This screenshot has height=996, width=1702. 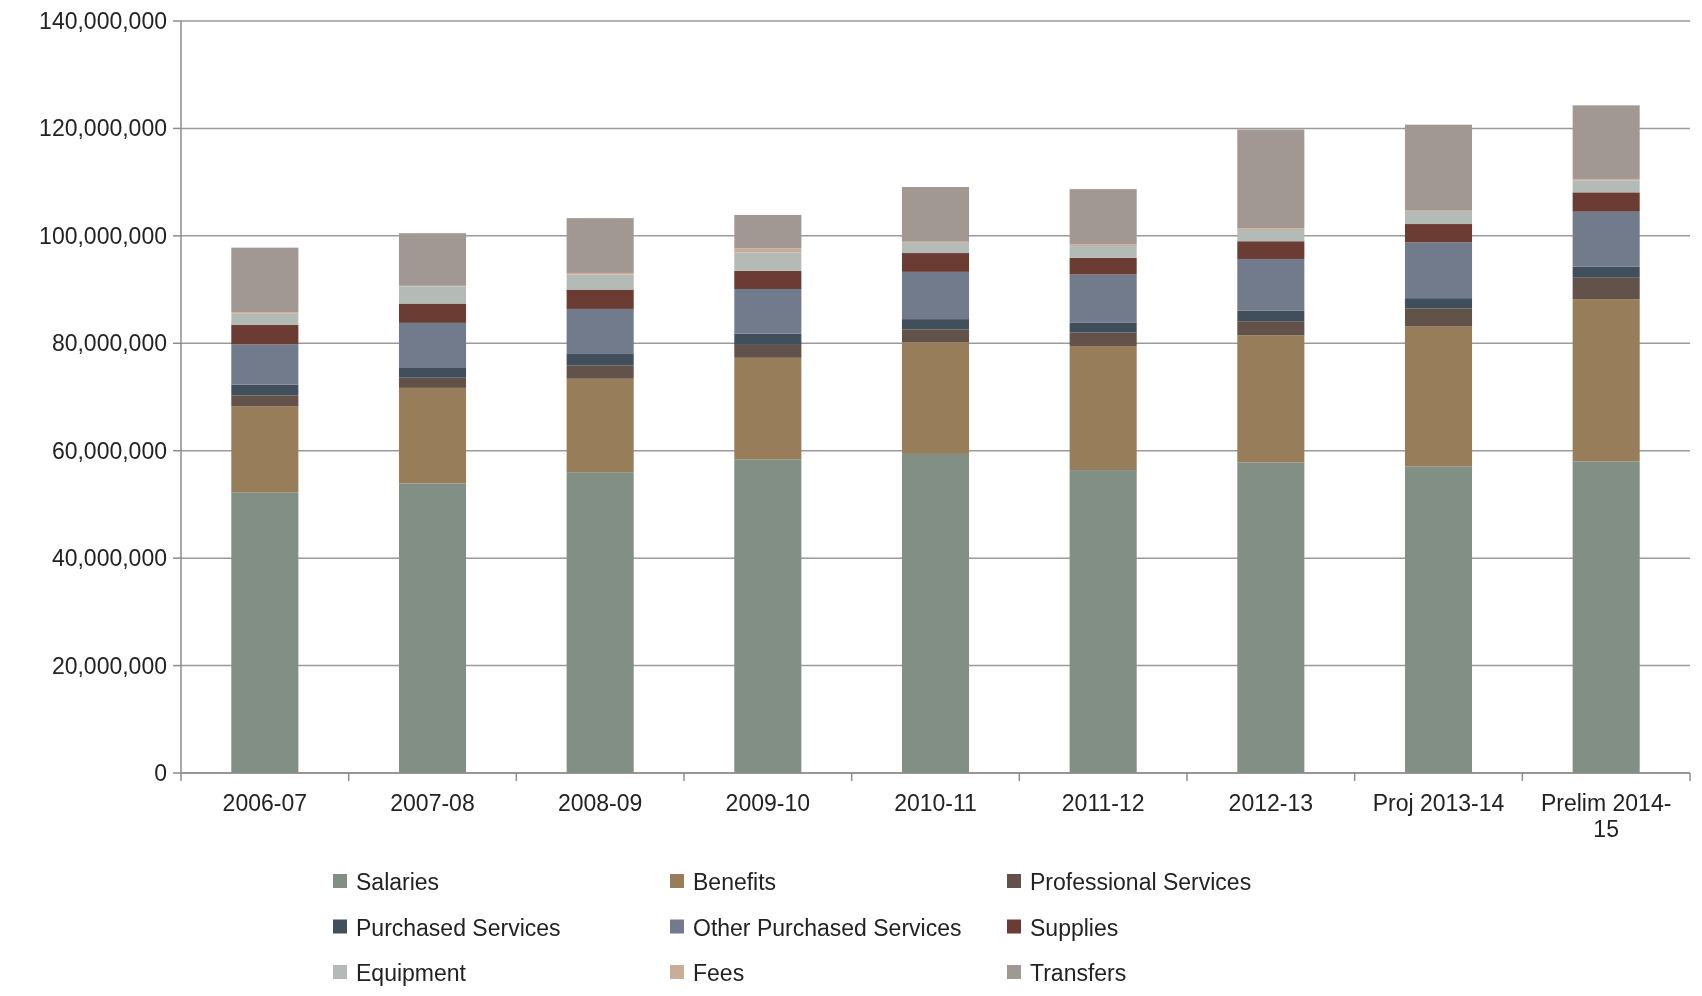 What do you see at coordinates (398, 882) in the screenshot?
I see `legend-label: Salaries` at bounding box center [398, 882].